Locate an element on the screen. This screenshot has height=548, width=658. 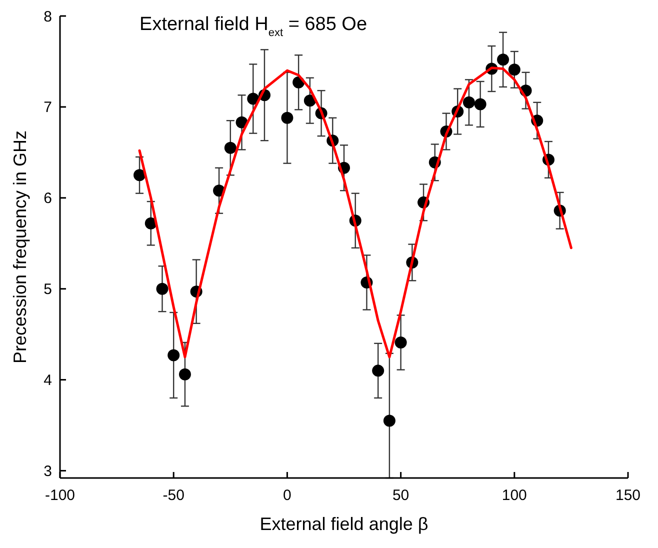
chart-title: External field H$_{ext}$ = 685 Oe is located at coordinates (254, 26).